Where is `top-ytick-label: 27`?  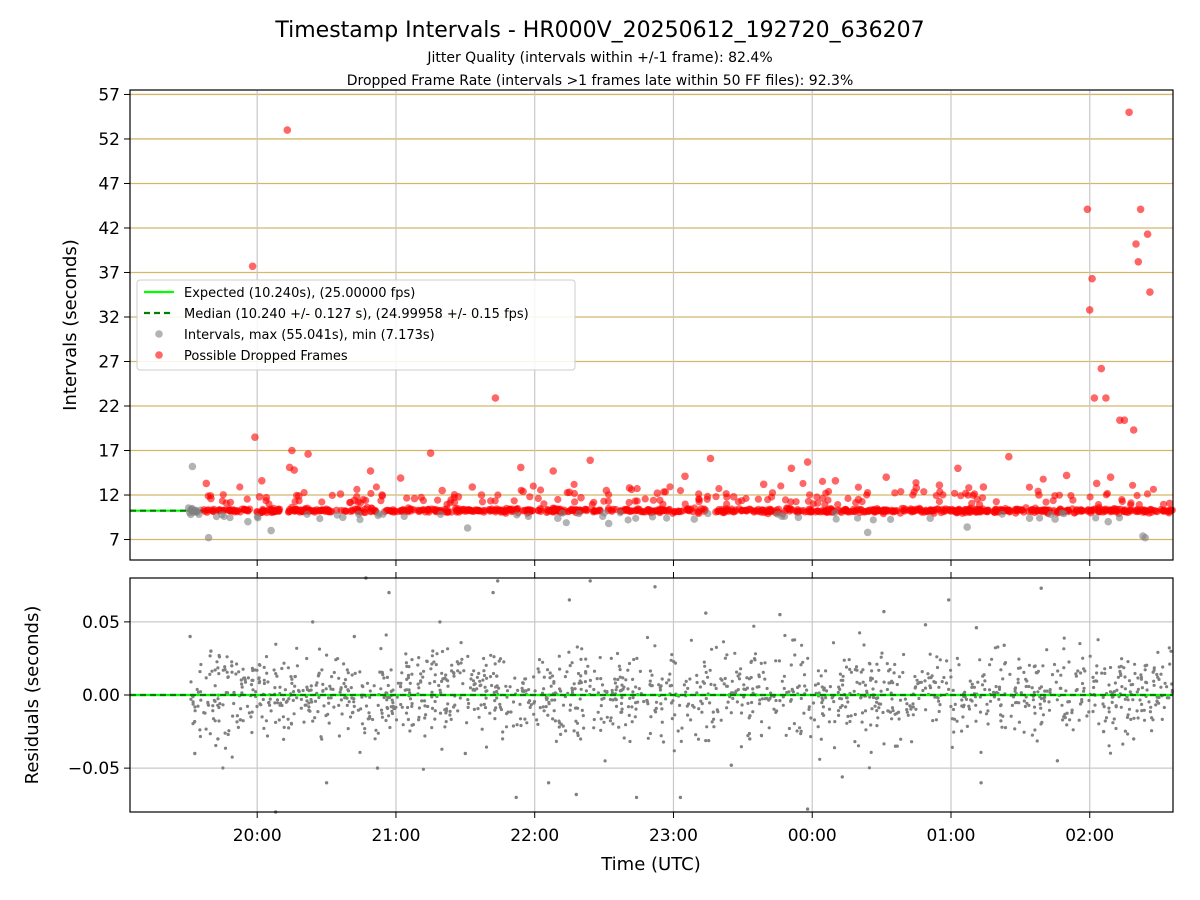
top-ytick-label: 27 is located at coordinates (109, 362).